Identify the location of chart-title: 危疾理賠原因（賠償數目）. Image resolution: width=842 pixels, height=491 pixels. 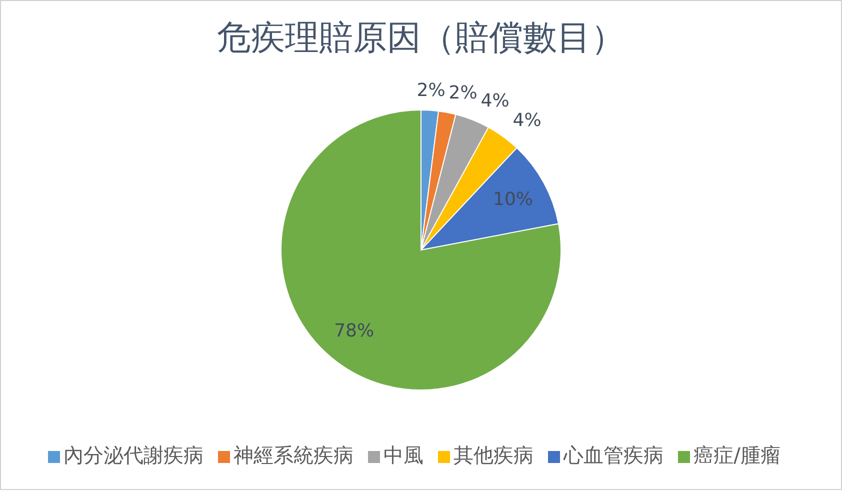
(421, 38).